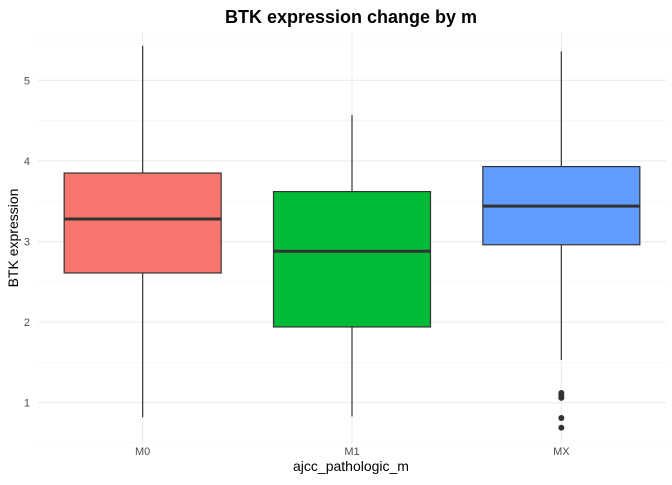 Image resolution: width=672 pixels, height=485 pixels. What do you see at coordinates (27, 323) in the screenshot?
I see `y-tick-label: 2` at bounding box center [27, 323].